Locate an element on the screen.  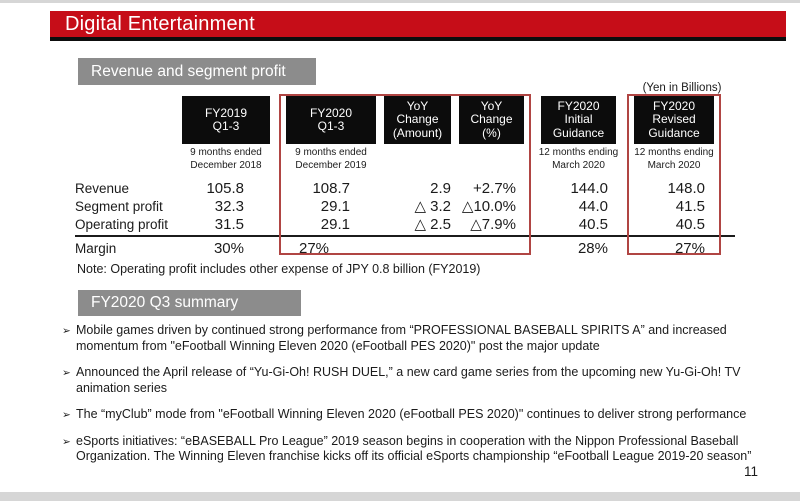
revenue-section-header: Revenue and segment profit is located at coordinates (197, 71).